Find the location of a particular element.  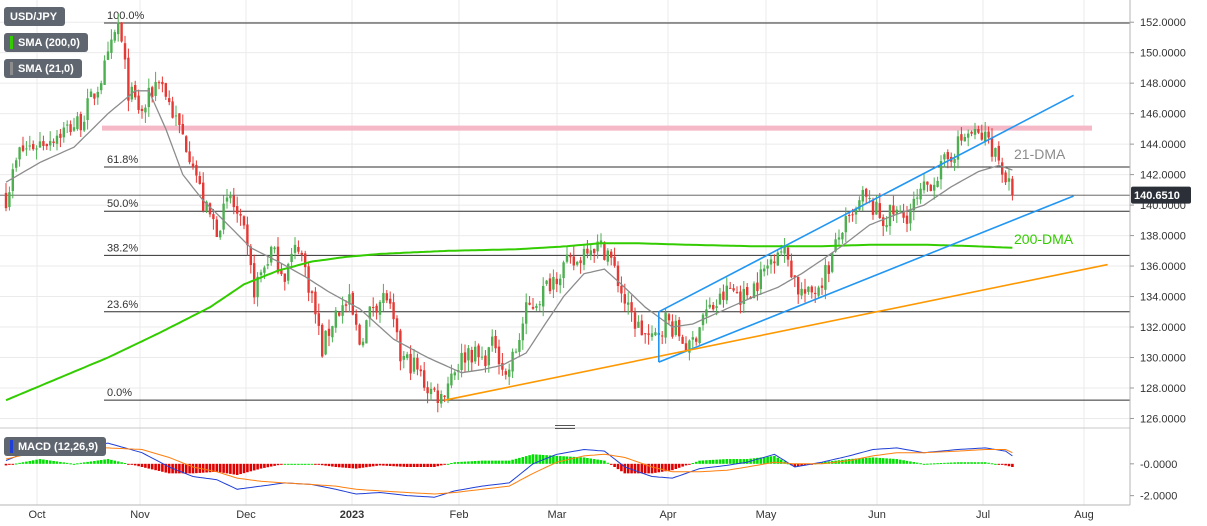

sma21-badge: SMA (21,0) is located at coordinates (43, 68).